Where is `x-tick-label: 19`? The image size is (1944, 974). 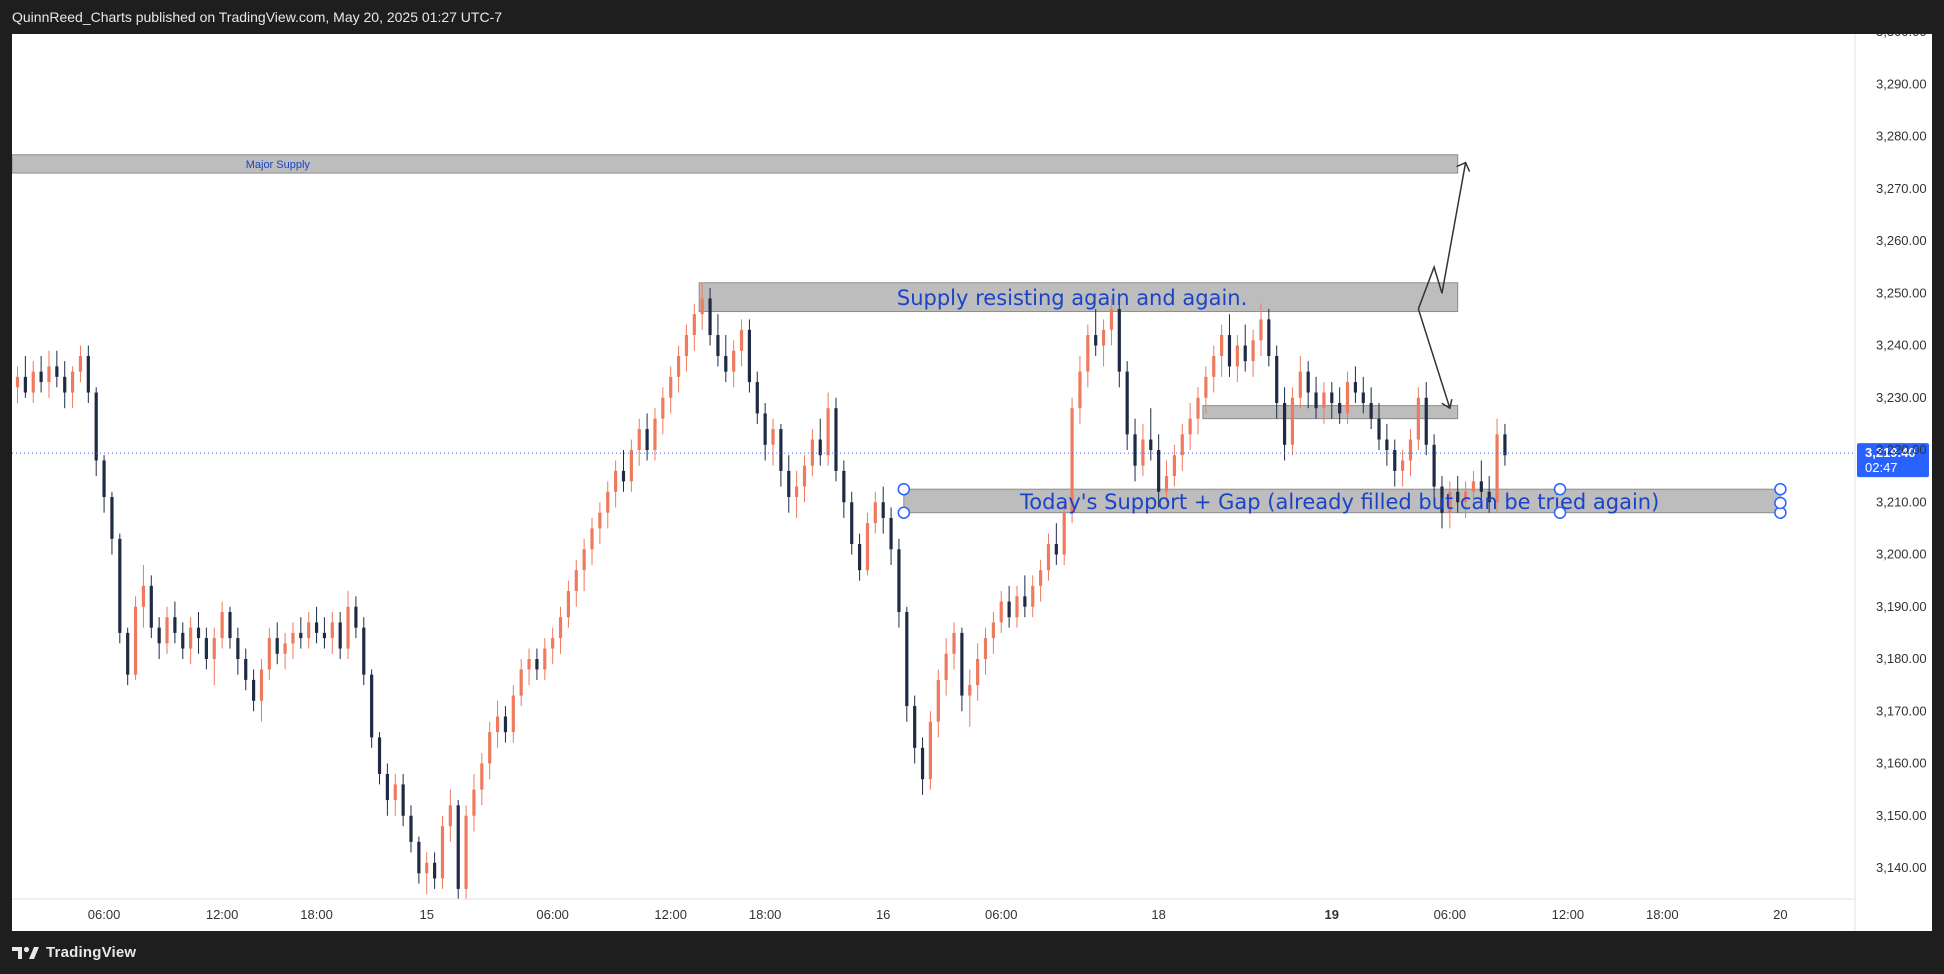
x-tick-label: 19 is located at coordinates (1332, 914).